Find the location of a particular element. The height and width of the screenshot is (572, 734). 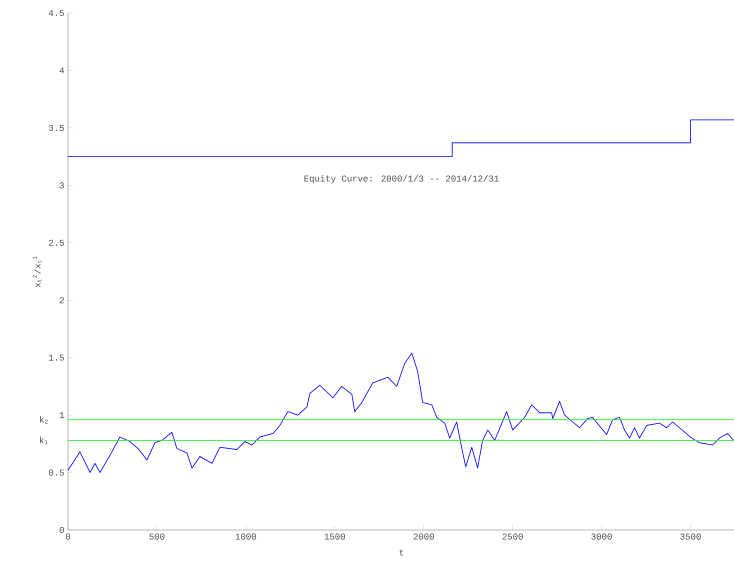

x-tick-label: 3500 is located at coordinates (690, 537).